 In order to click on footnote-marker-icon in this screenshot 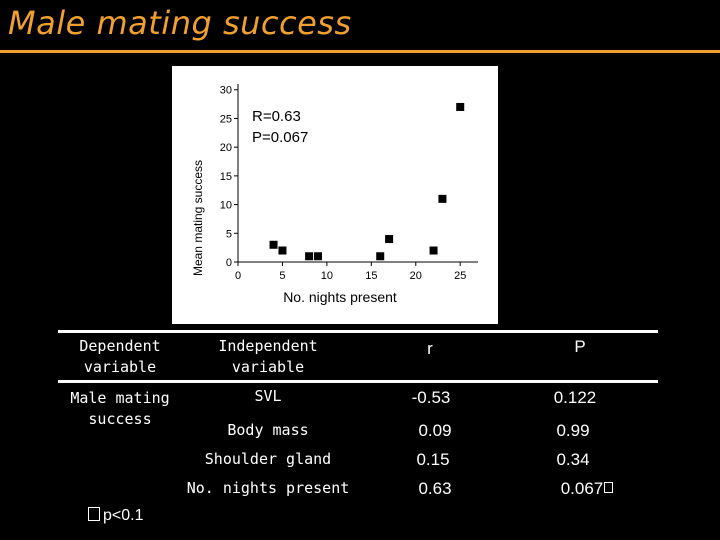, I will do `click(94, 514)`.